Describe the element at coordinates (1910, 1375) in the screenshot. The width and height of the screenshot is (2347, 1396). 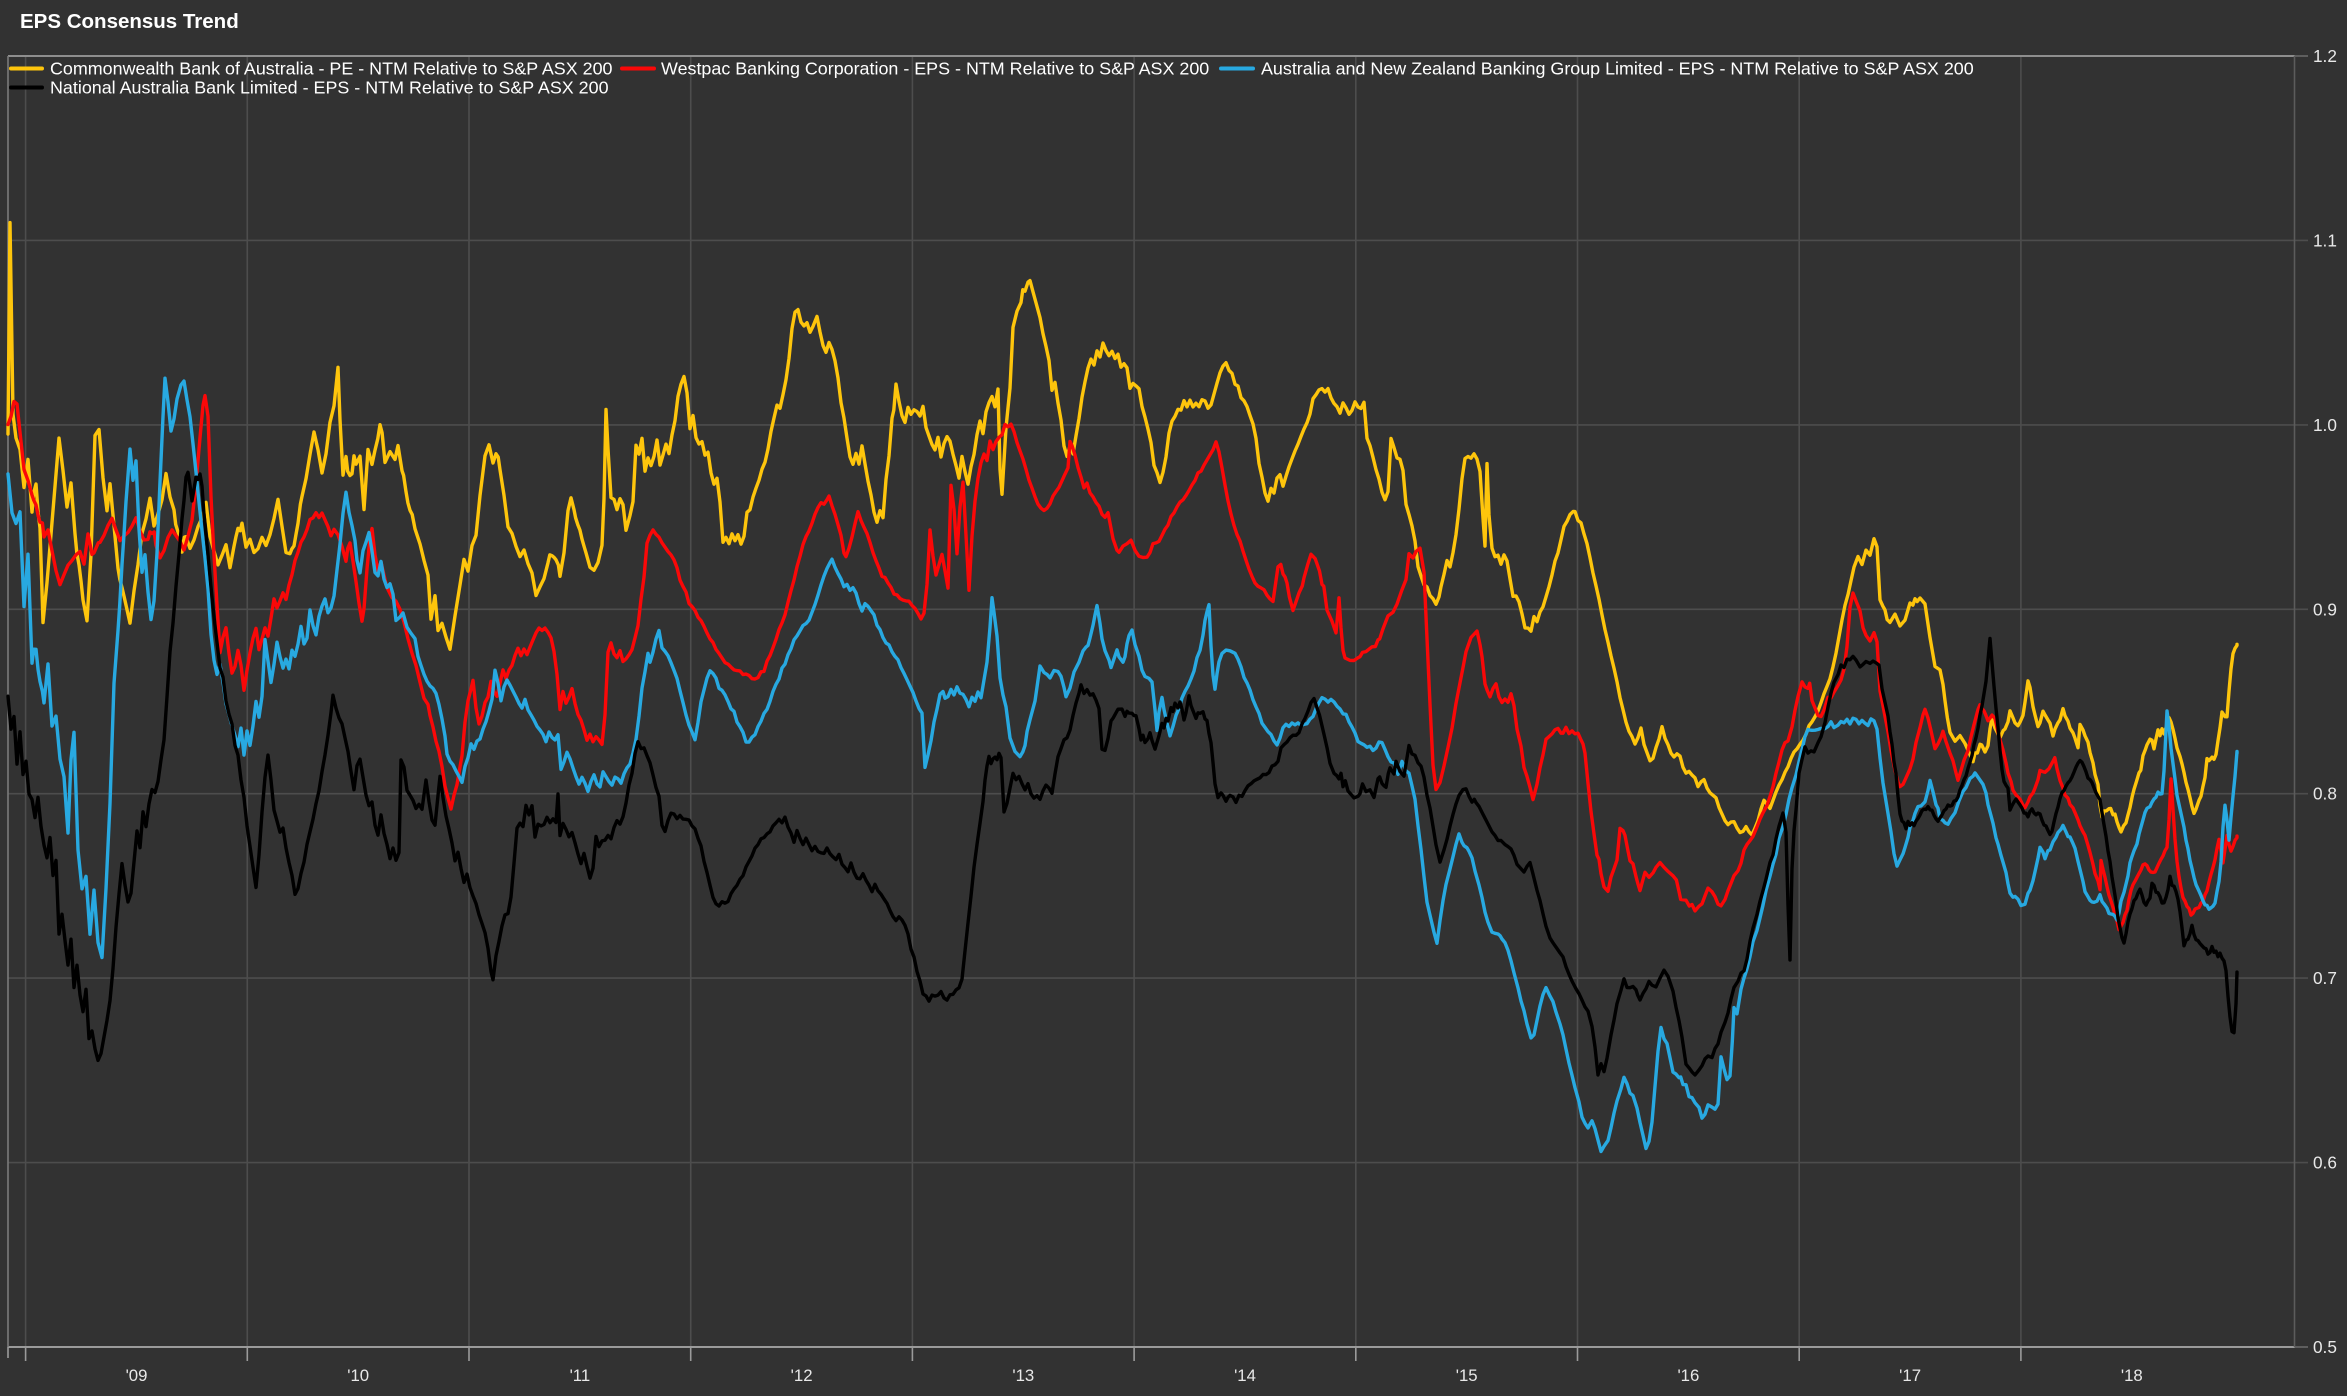
I see `svg-text: '17` at that location.